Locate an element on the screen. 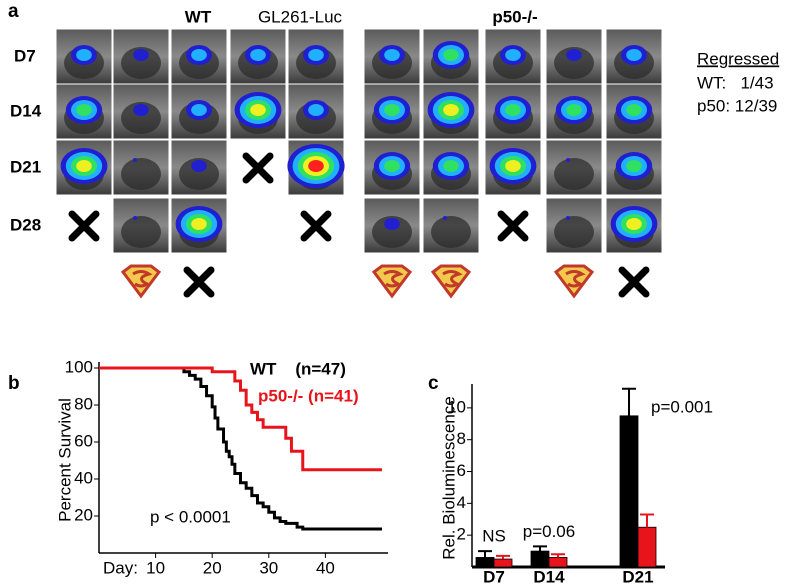  cell-line: GL261-Luc is located at coordinates (300, 16).